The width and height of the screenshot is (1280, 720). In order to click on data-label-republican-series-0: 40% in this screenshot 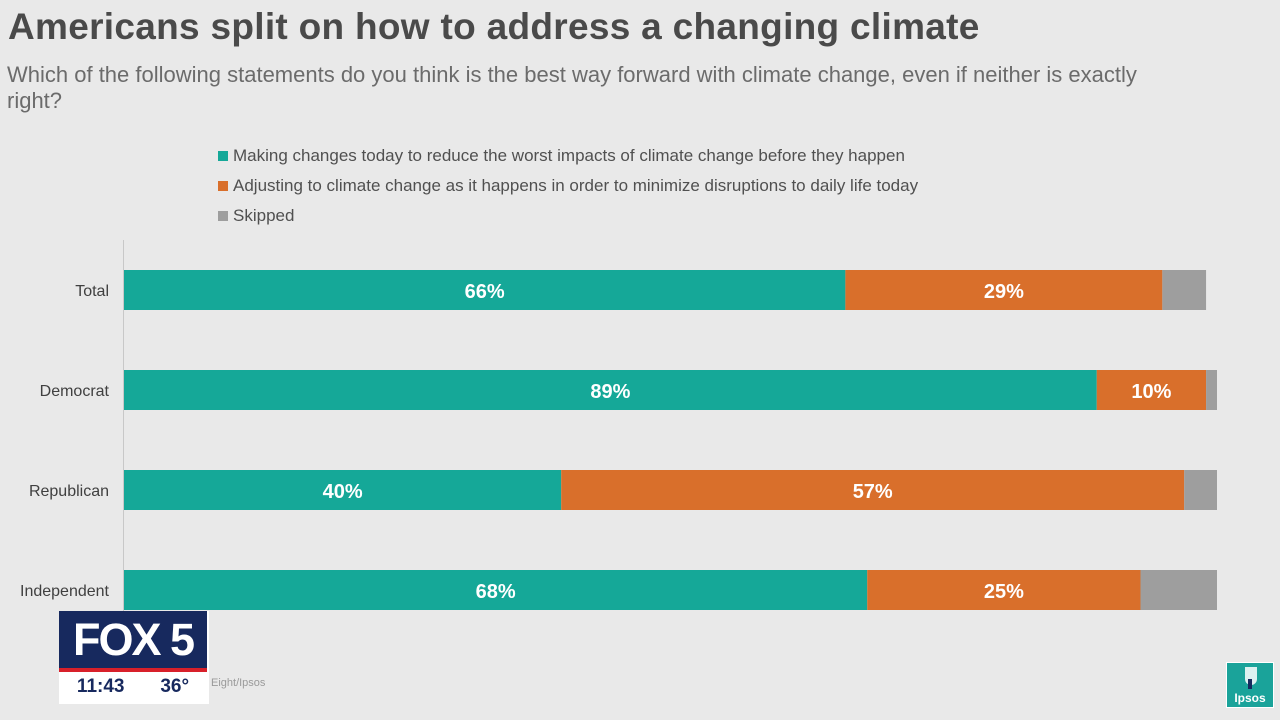, I will do `click(343, 492)`.